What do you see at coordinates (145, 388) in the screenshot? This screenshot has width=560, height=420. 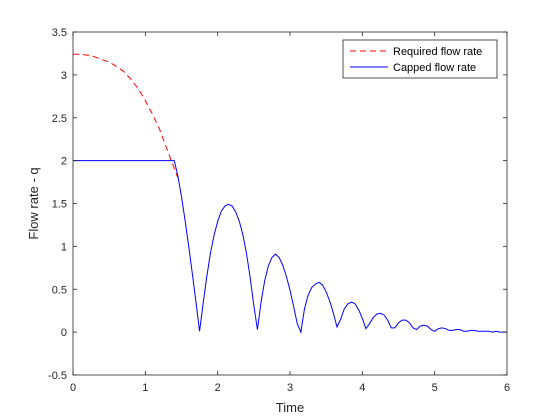 I see `x-tick-label: 1` at bounding box center [145, 388].